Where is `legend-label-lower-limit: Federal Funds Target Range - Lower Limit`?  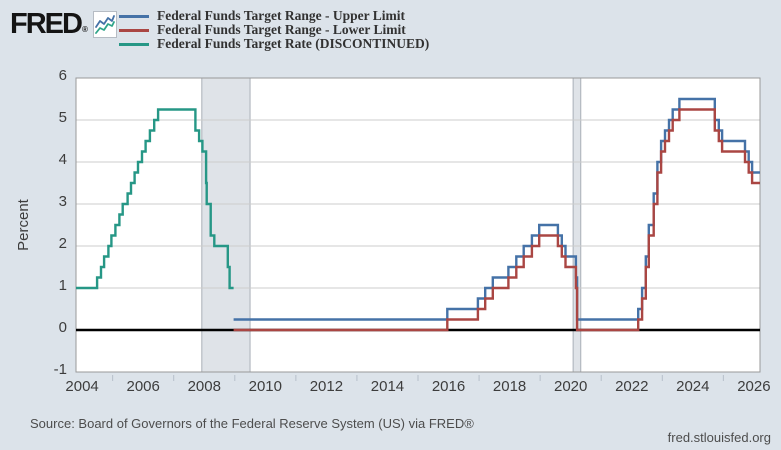
legend-label-lower-limit: Federal Funds Target Range - Lower Limit is located at coordinates (281, 29).